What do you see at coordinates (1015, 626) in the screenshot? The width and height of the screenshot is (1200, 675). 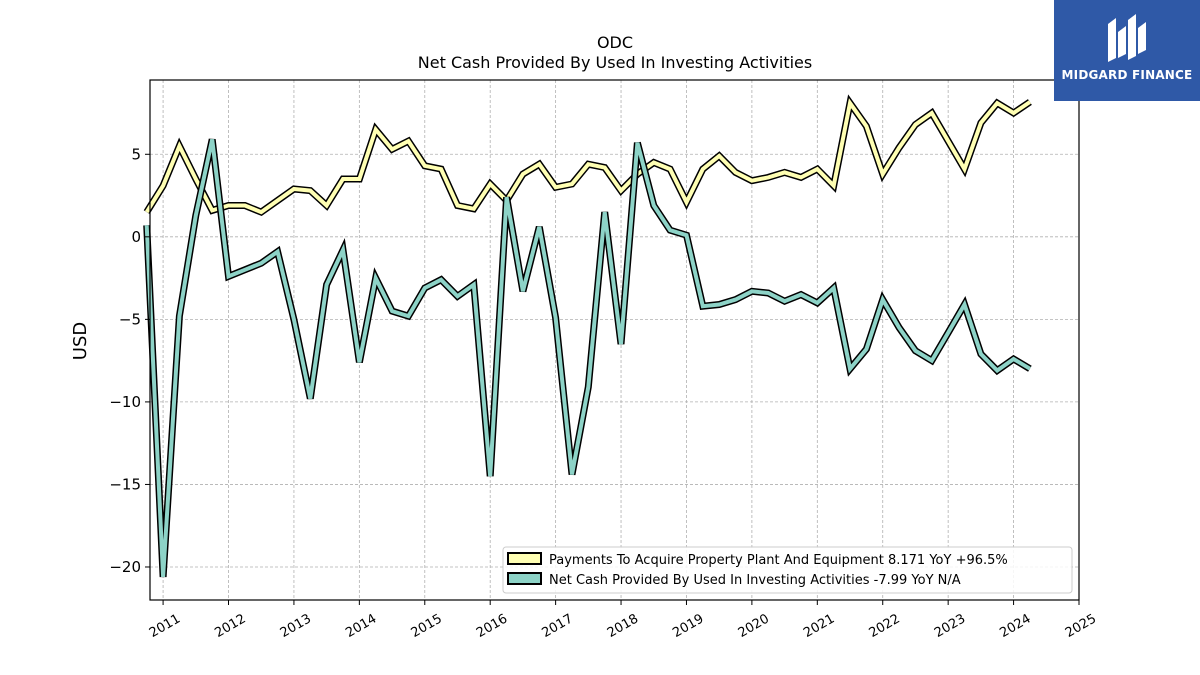 I see `x-tick-label: 2024` at bounding box center [1015, 626].